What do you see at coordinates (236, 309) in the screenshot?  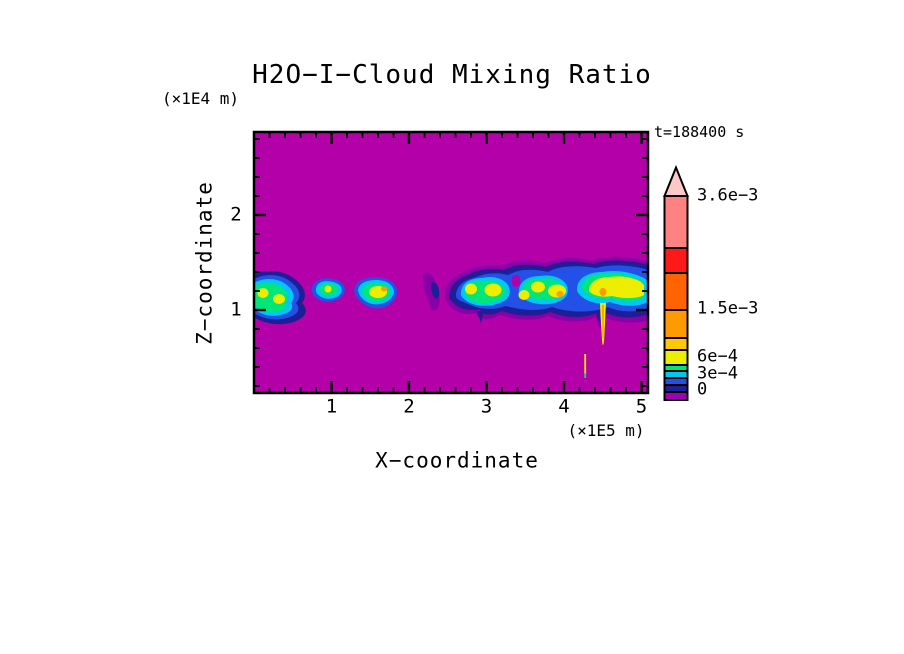 I see `z-tick-label: 1` at bounding box center [236, 309].